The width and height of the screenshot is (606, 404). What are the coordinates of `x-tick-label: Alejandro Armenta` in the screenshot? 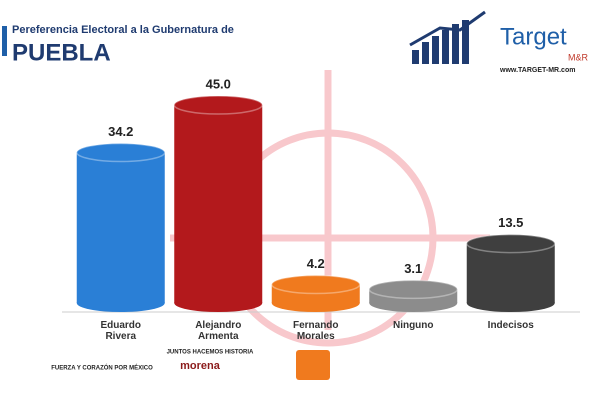 It's located at (218, 331).